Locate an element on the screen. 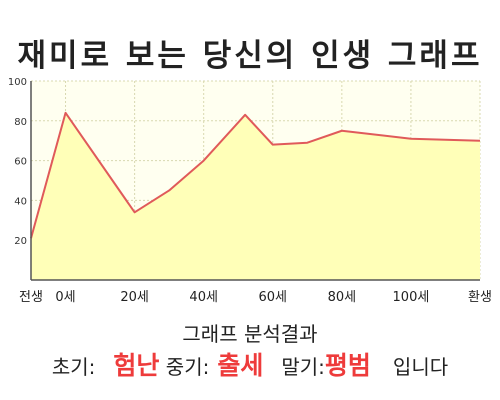 This screenshot has height=400, width=500. analysis-result: 초기: 험난 중기: 출세 말기:평범 입니다 is located at coordinates (250, 364).